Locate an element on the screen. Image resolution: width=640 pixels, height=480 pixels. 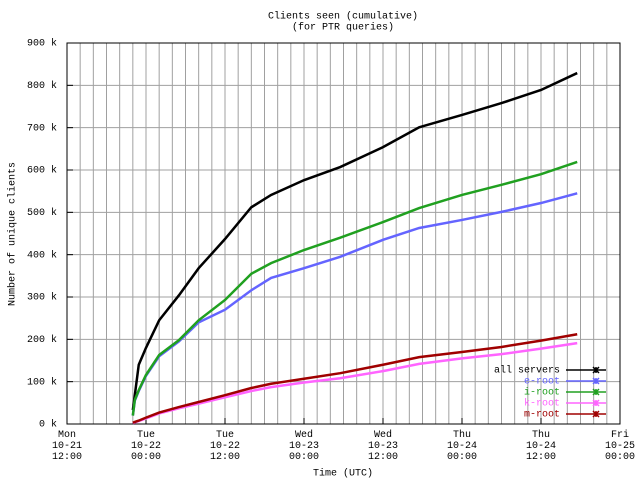
y-tick-label: 0 k is located at coordinates (48, 425).